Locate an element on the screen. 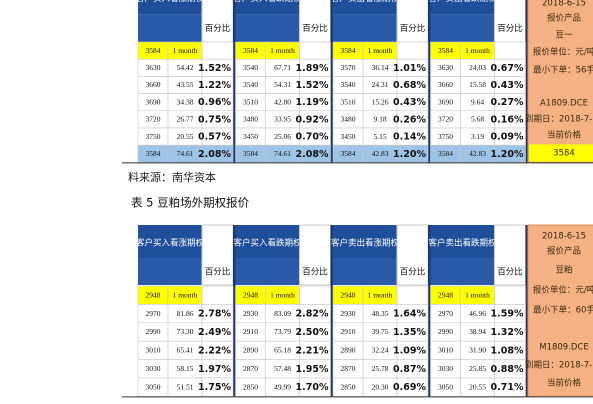 This screenshot has height=404, width=593. cell-text: 49.99 is located at coordinates (282, 386).